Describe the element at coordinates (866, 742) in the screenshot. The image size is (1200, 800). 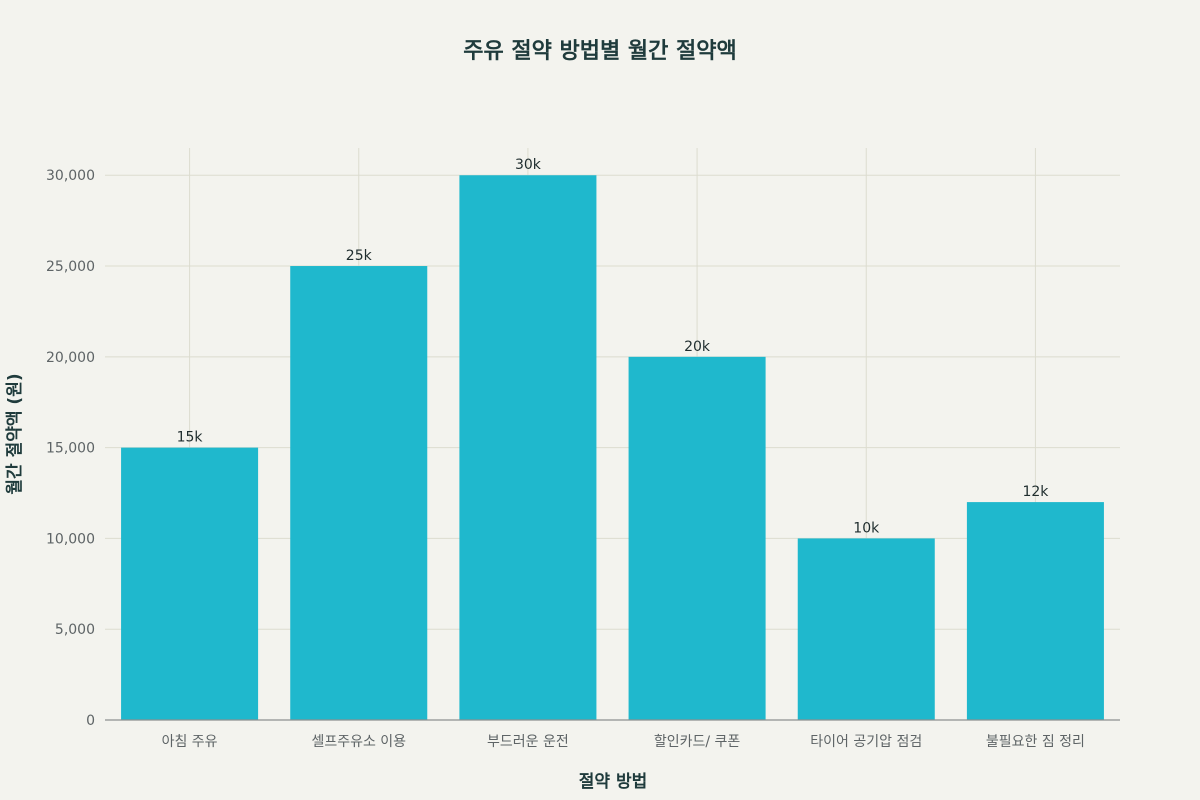
I see `x-tick-label: 타이어 공기압 점검` at that location.